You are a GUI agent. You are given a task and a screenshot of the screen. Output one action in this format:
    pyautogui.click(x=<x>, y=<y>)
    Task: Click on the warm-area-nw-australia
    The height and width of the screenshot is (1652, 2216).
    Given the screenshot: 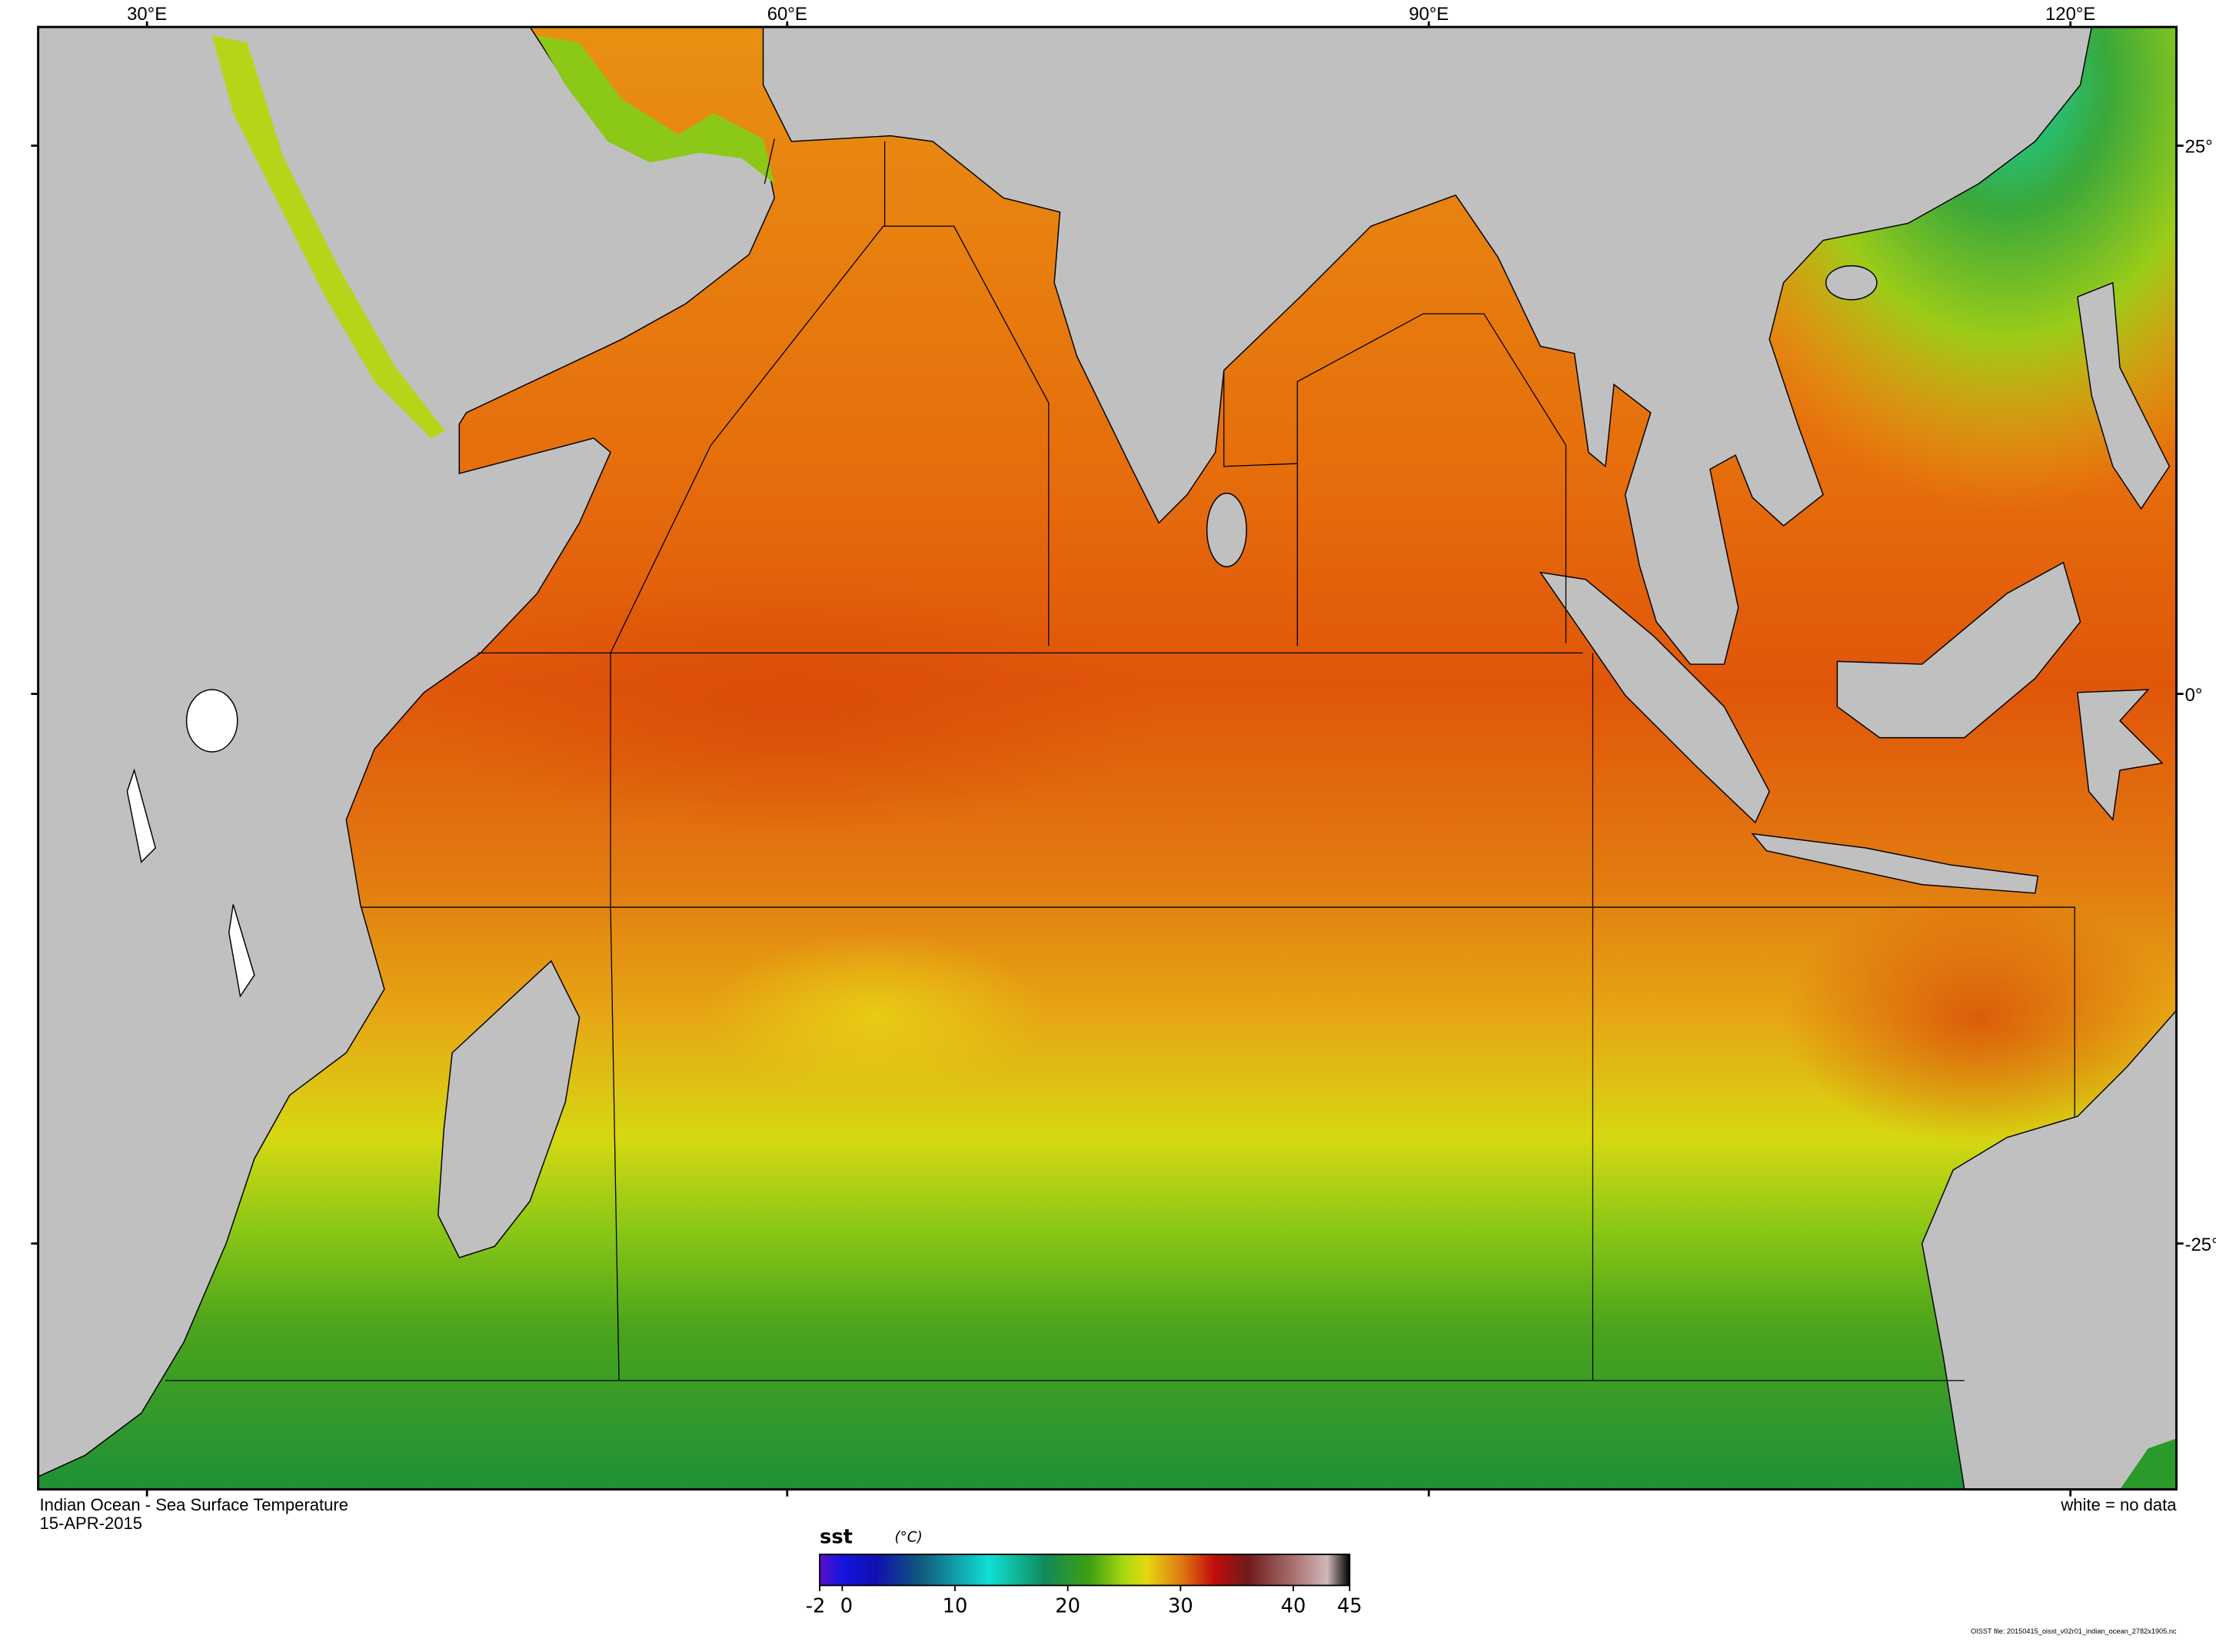 What is the action you would take?
    pyautogui.click(x=1978, y=1018)
    